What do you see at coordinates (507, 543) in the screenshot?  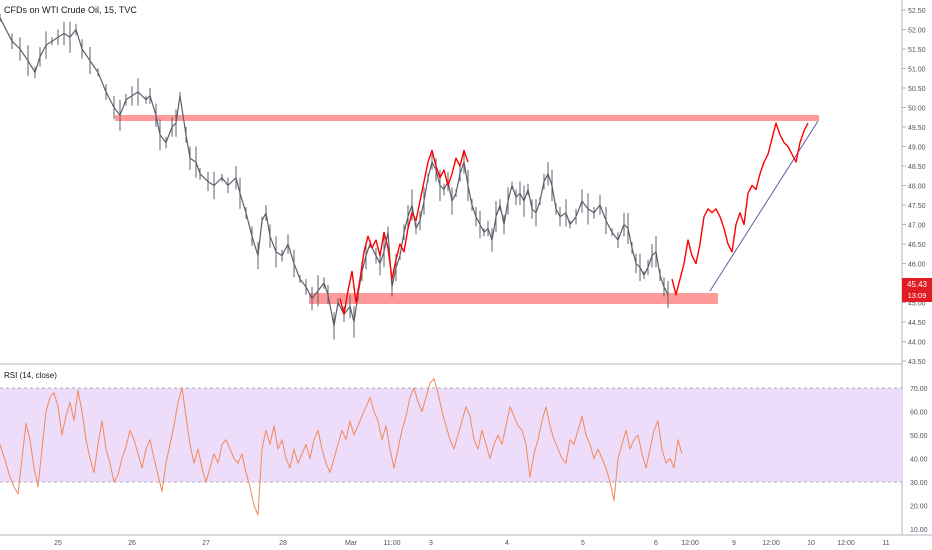 I see `time-tick-label: 4` at bounding box center [507, 543].